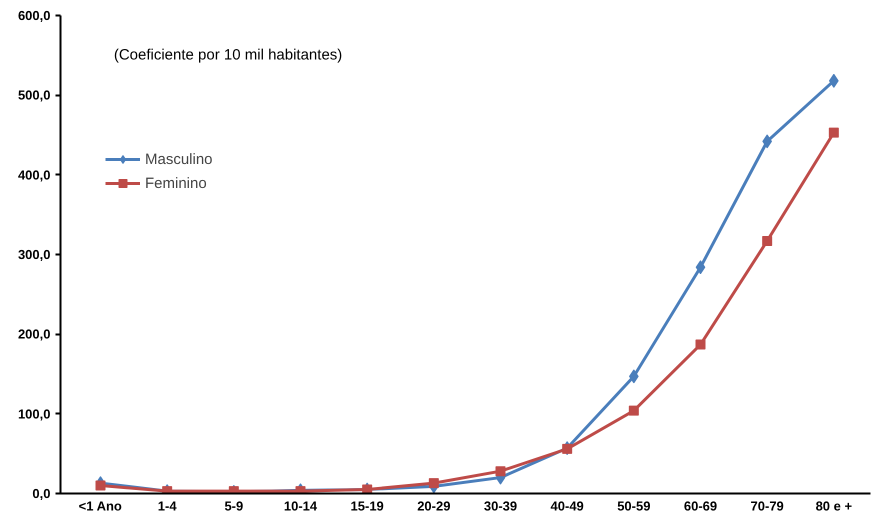  I want to click on annotation: (Coeficiente por 10 mil habitantes), so click(228, 55).